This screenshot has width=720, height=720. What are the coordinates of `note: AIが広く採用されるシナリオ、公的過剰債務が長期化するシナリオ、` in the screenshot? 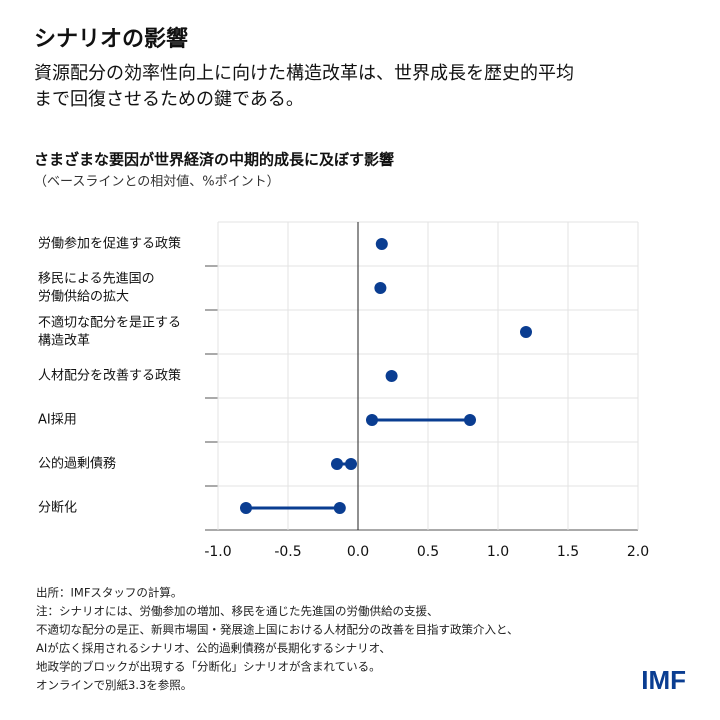 It's located at (213, 648).